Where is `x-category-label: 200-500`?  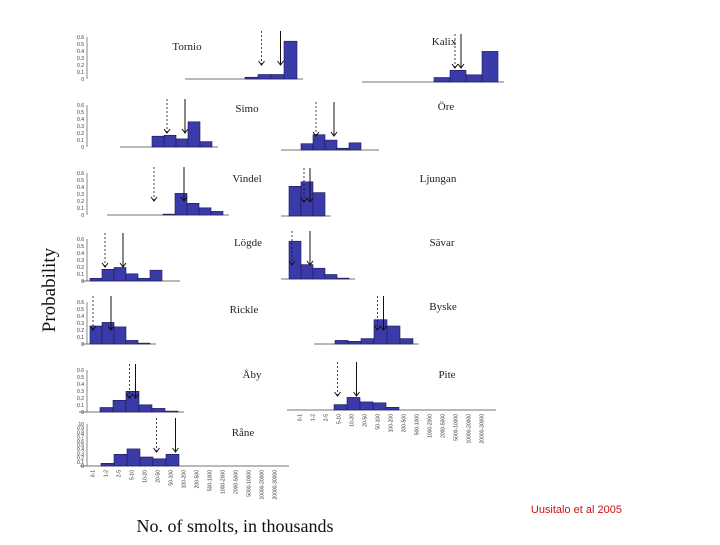
x-category-label: 200-500 is located at coordinates (198, 479).